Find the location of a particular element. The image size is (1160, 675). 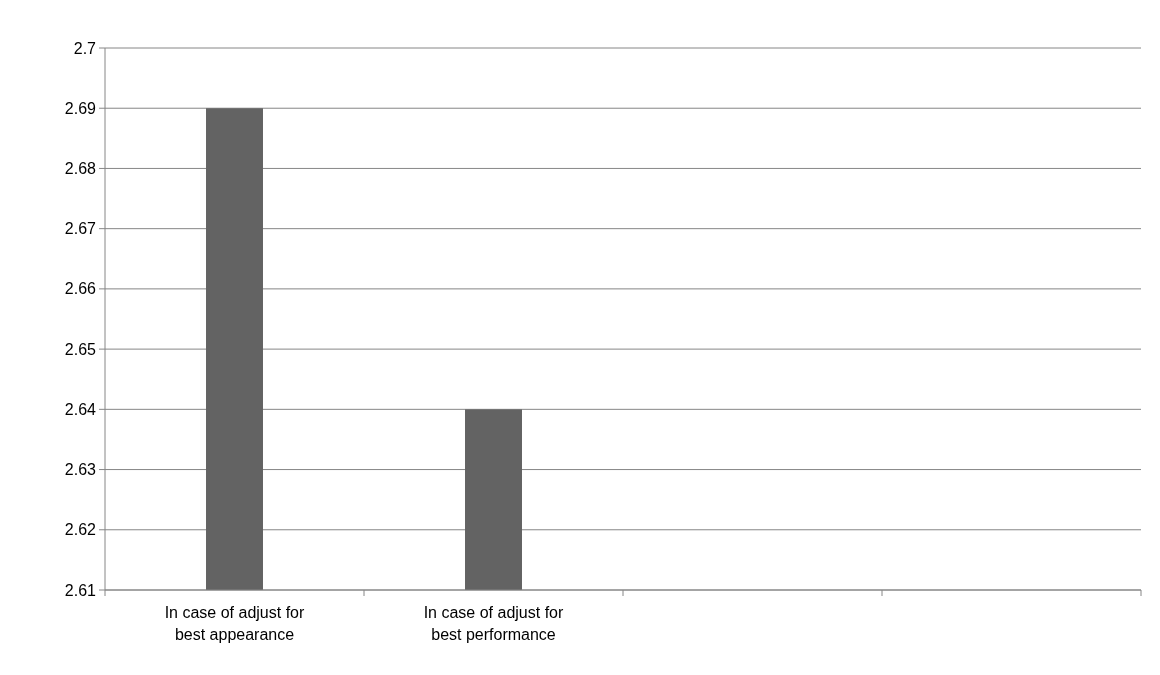

y-tick-label: 2.68 is located at coordinates (80, 169).